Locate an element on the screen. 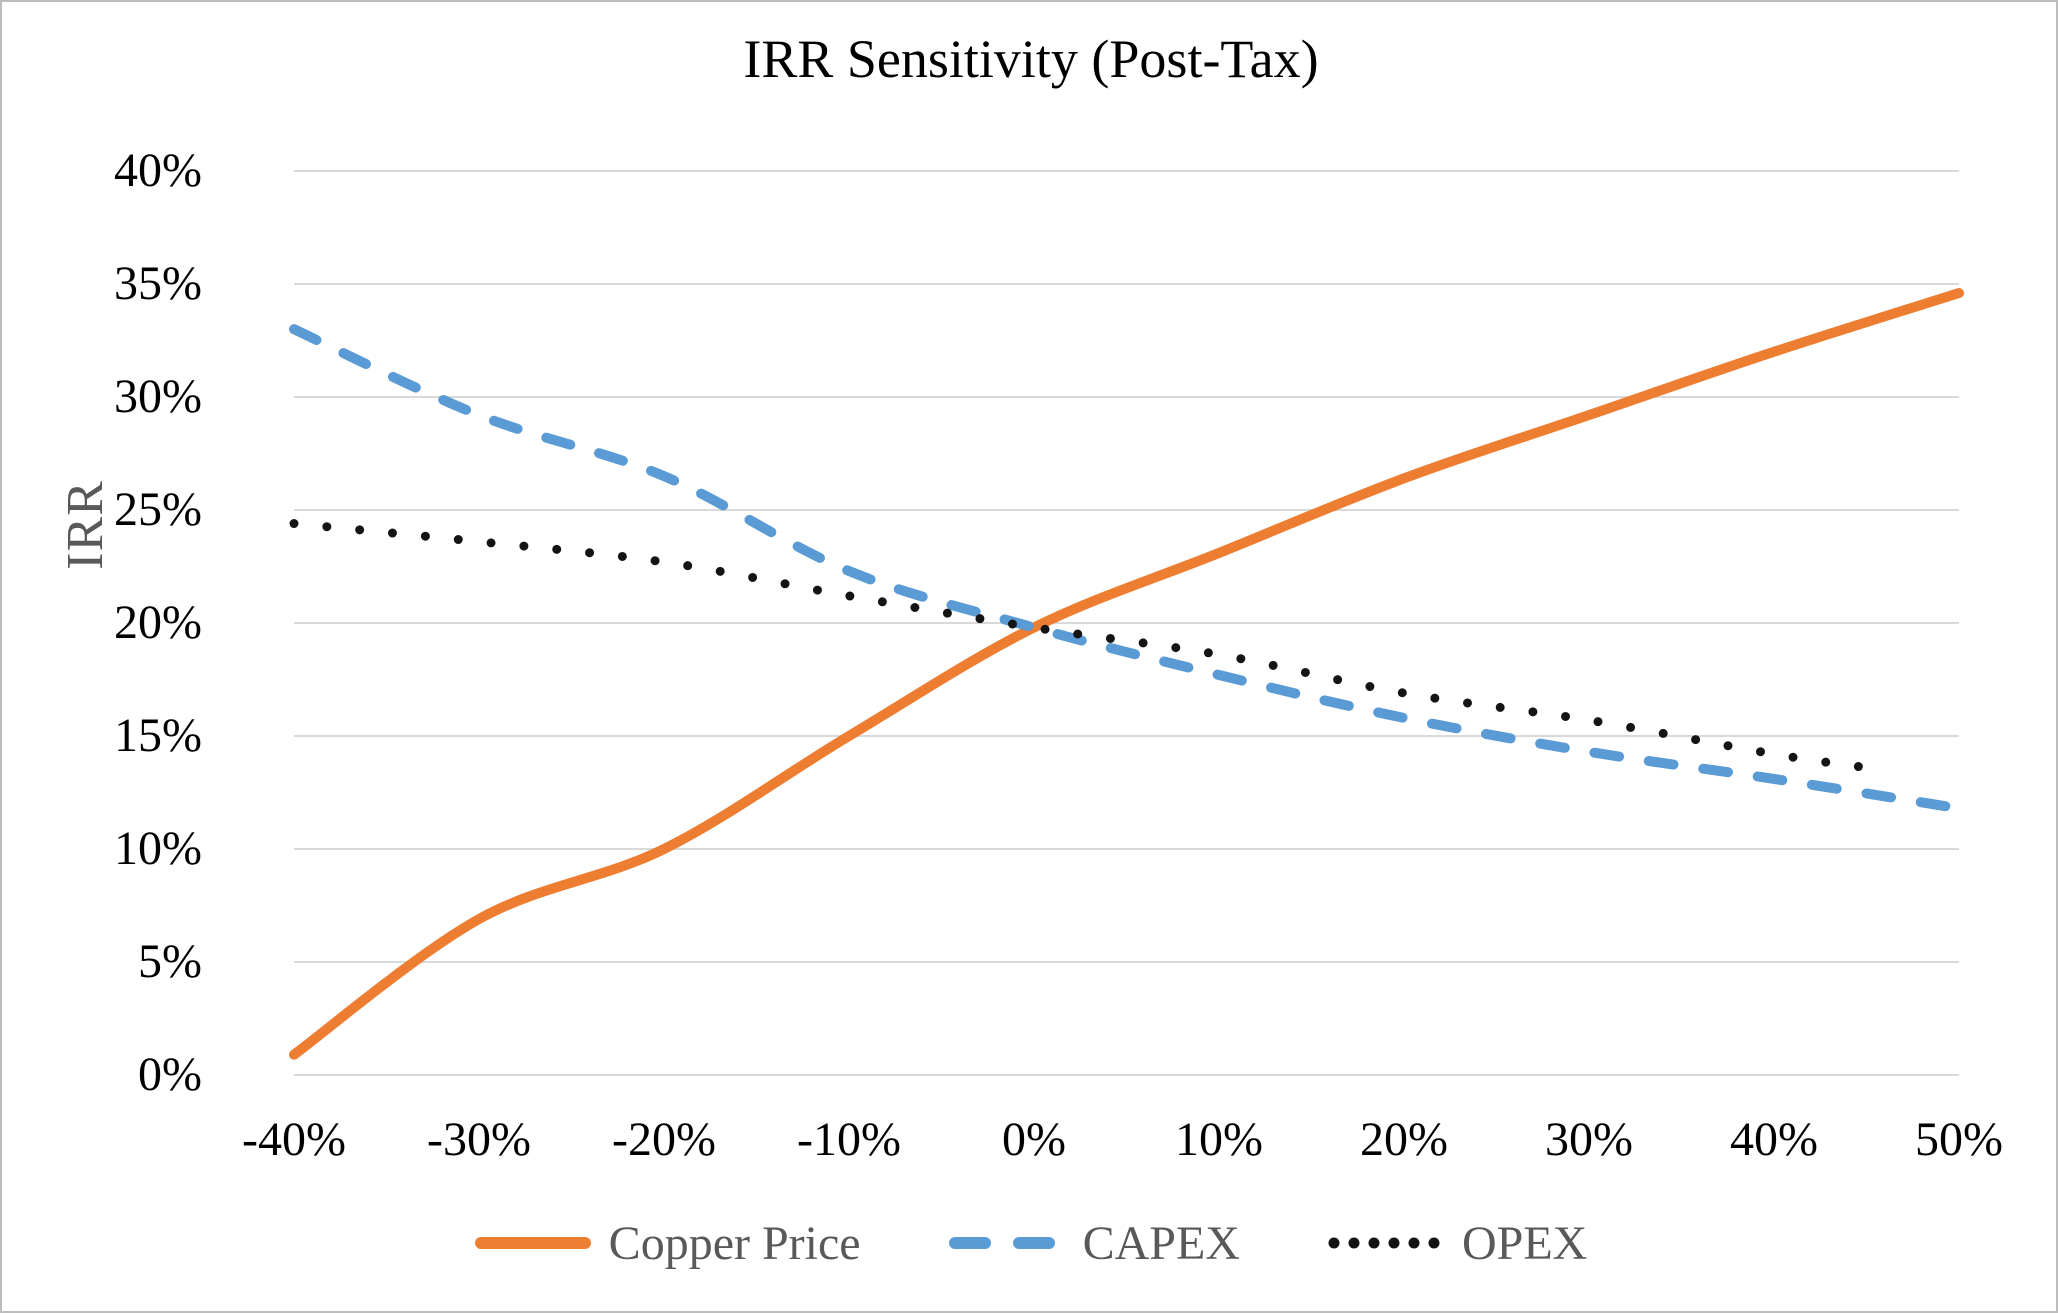  copper-price-line-swatch-icon is located at coordinates (532, 1243).